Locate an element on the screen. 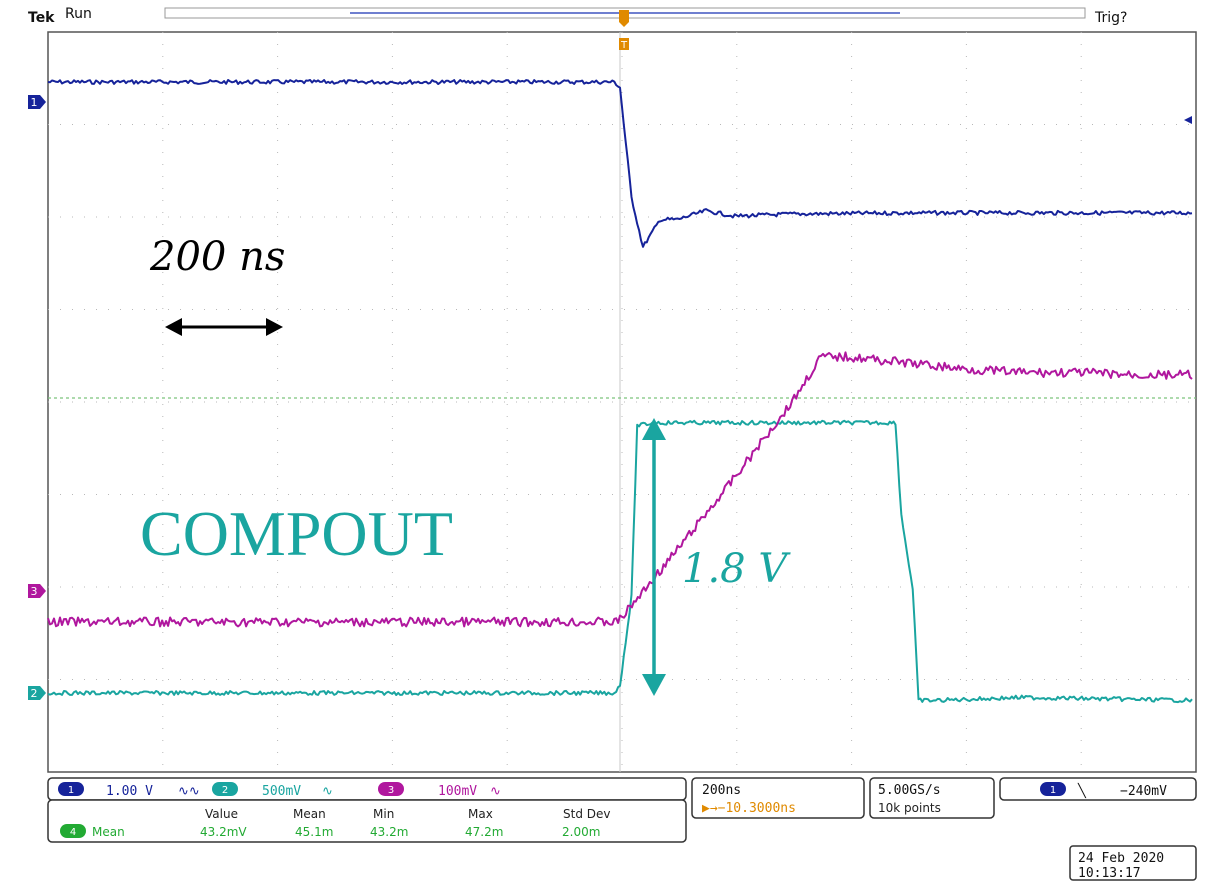  ch2-badge-label: 2 is located at coordinates (225, 790).